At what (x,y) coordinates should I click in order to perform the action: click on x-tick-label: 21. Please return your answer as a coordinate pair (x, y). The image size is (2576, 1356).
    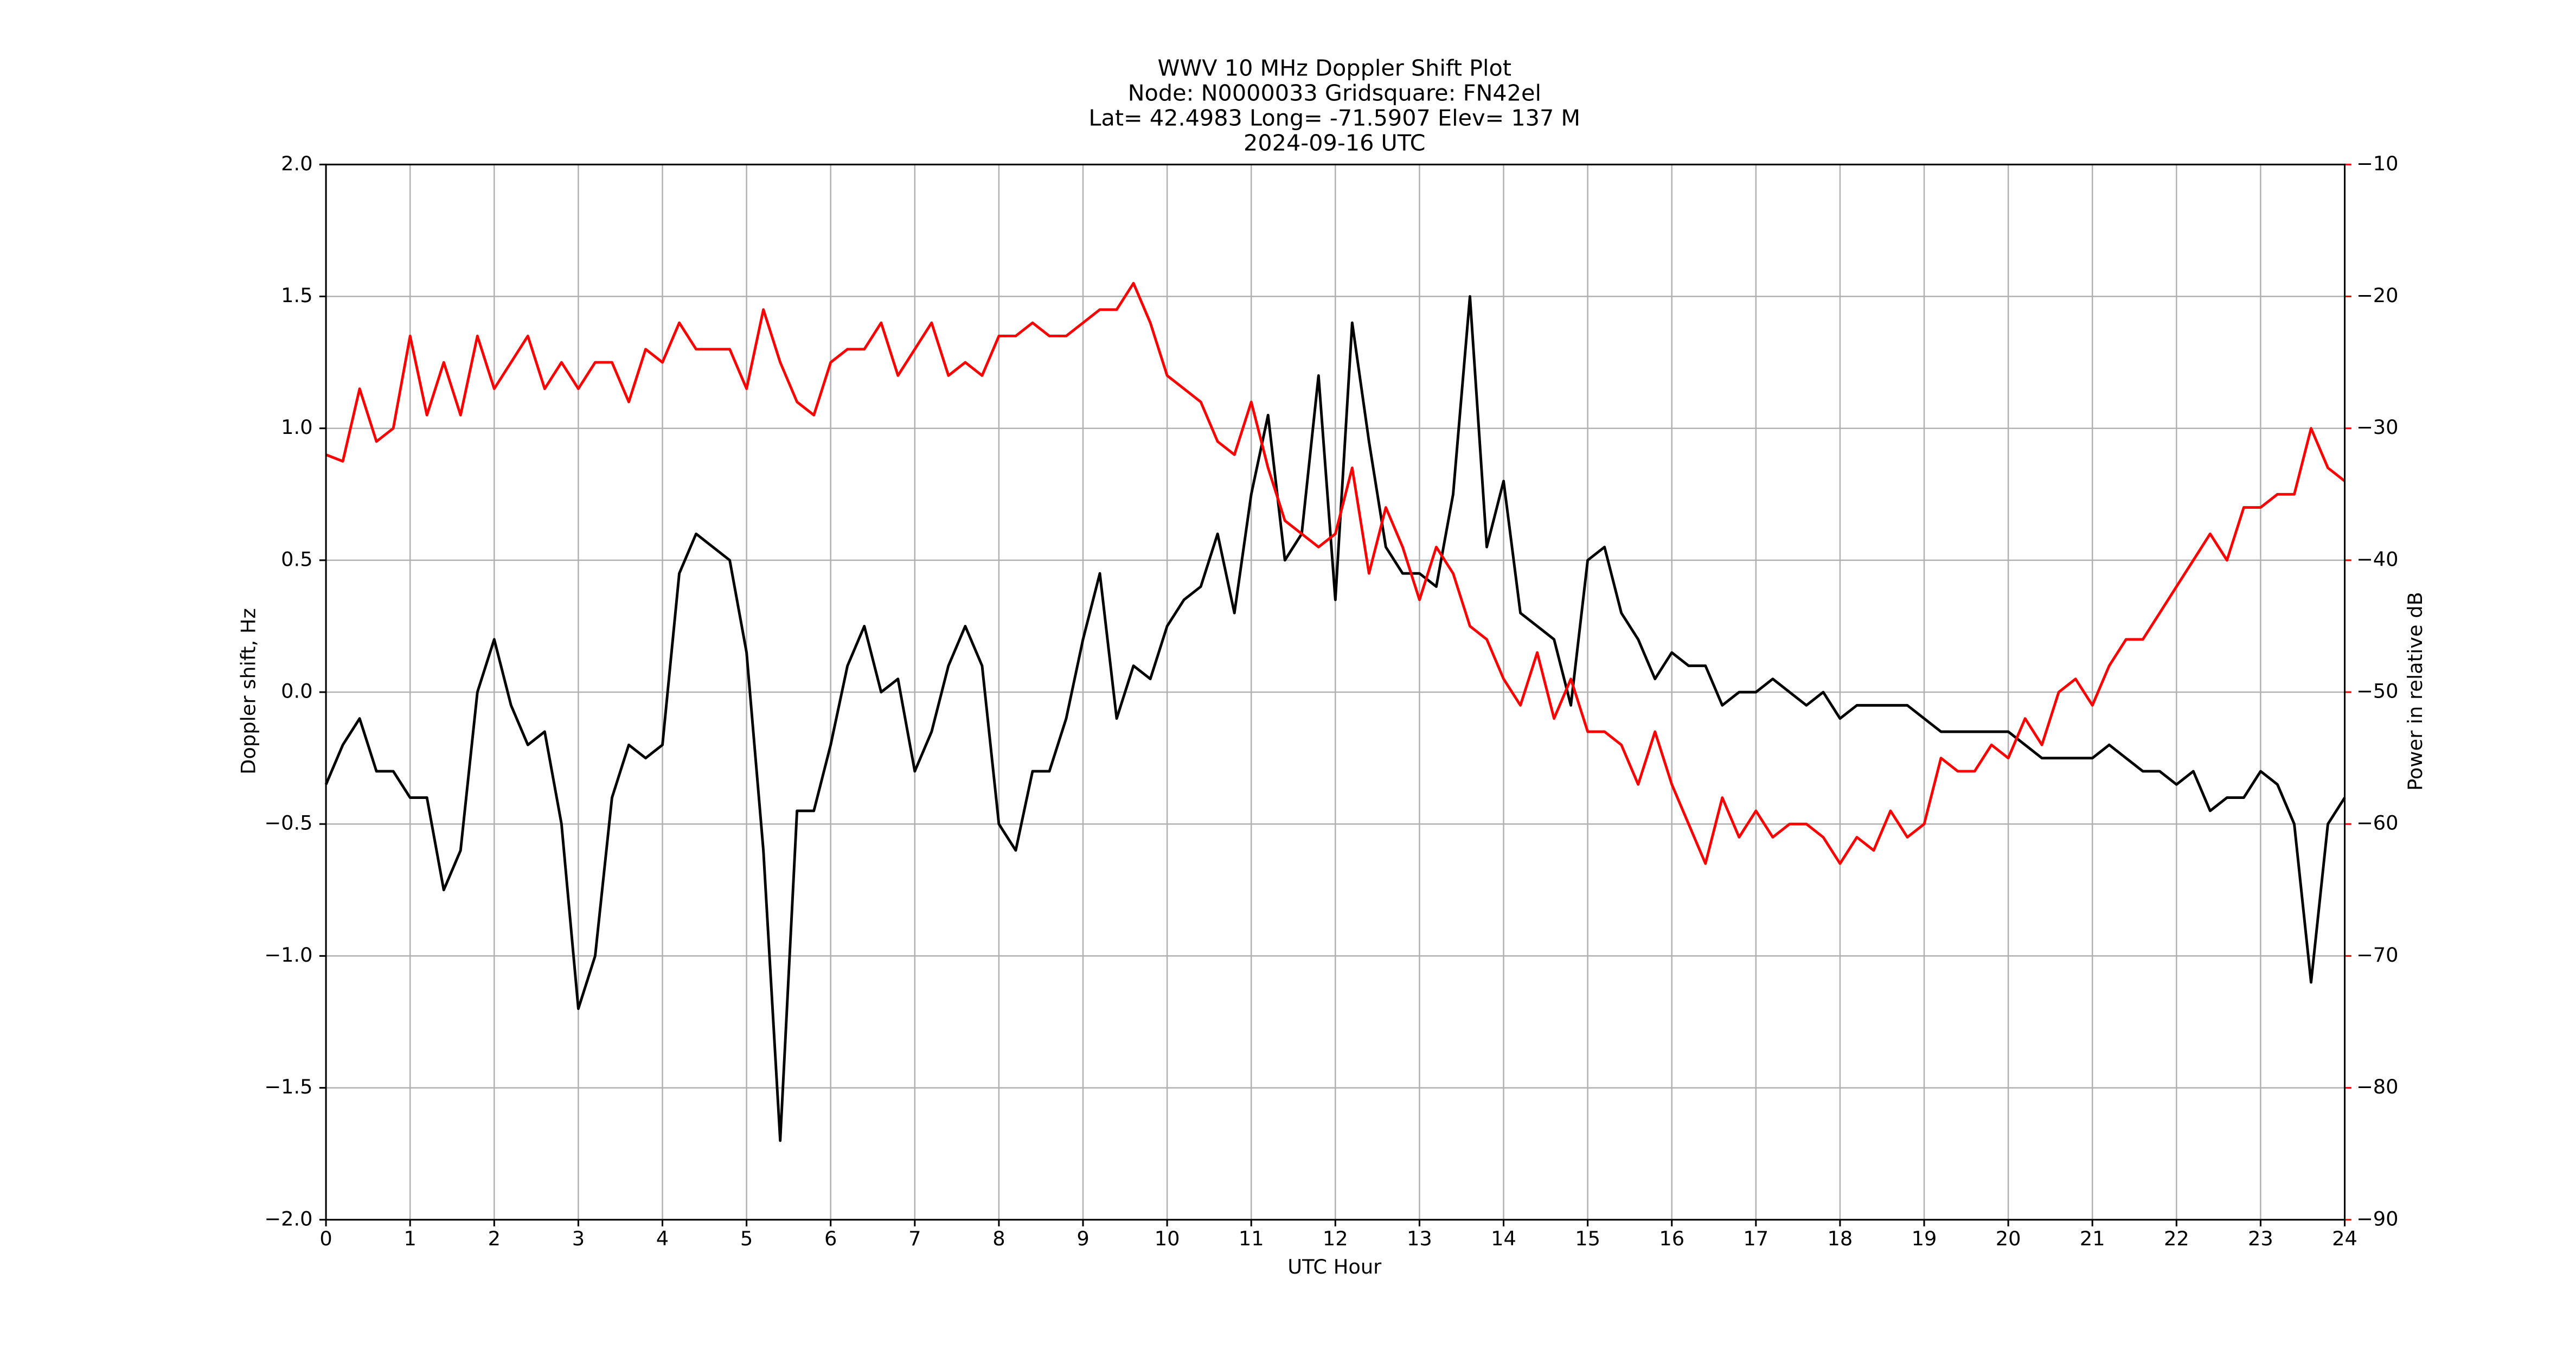
    Looking at the image, I should click on (2092, 1238).